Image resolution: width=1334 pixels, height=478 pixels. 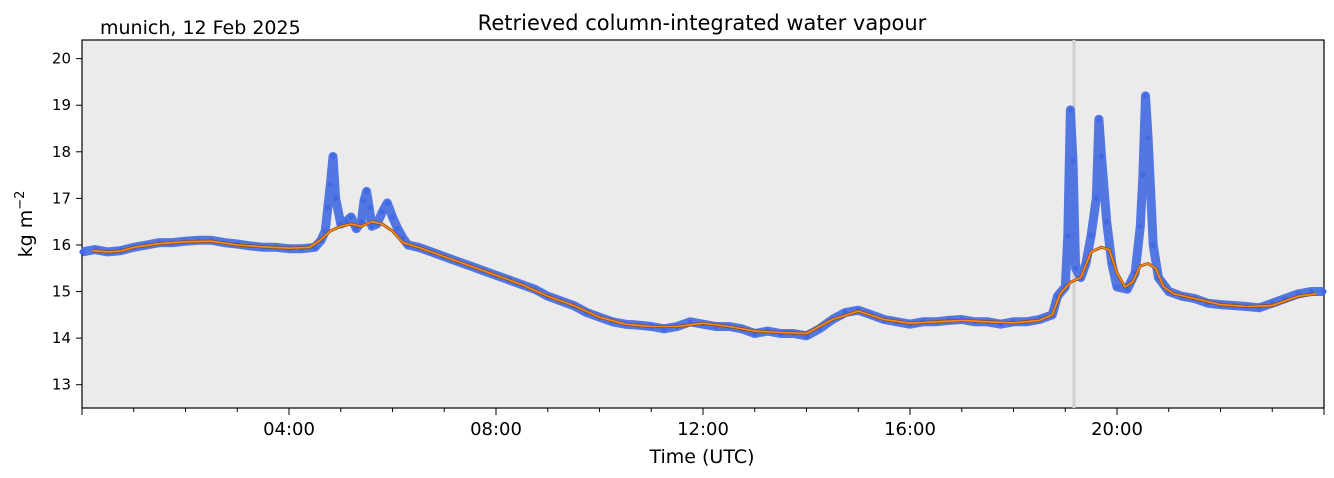 I want to click on x-tick-label: 04:00, so click(x=289, y=429).